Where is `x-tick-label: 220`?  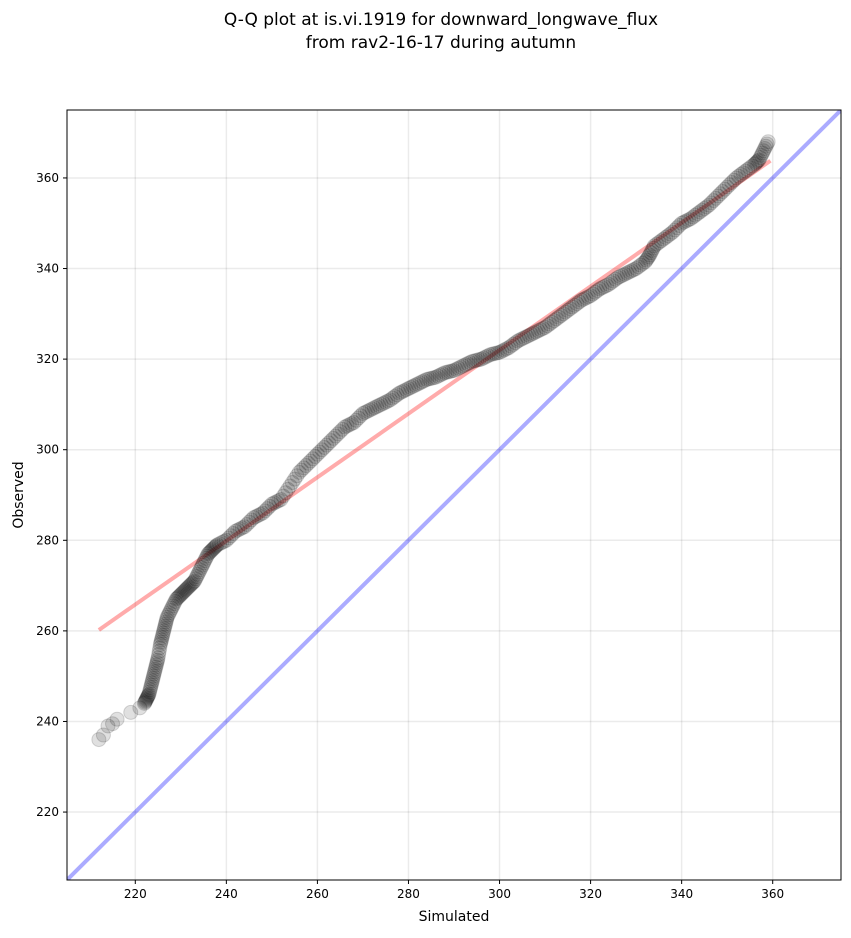 x-tick-label: 220 is located at coordinates (135, 894).